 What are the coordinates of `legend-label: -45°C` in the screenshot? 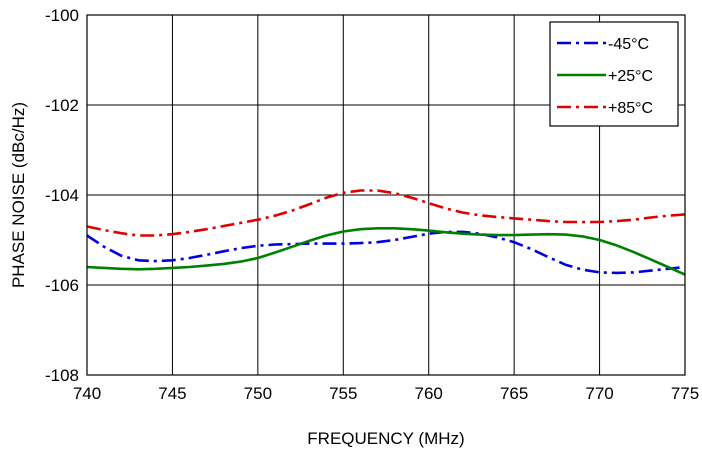 It's located at (628, 44).